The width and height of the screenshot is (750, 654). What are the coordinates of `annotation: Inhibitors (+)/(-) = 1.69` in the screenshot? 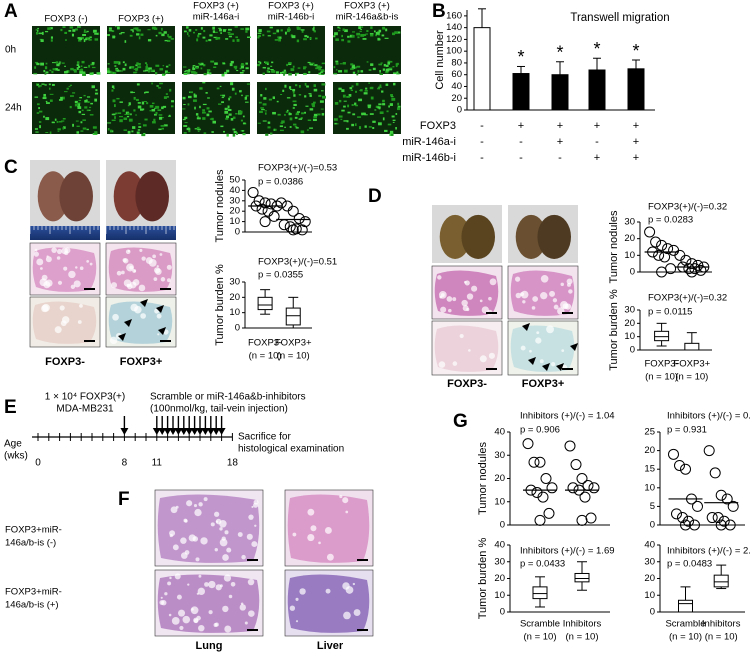 It's located at (567, 551).